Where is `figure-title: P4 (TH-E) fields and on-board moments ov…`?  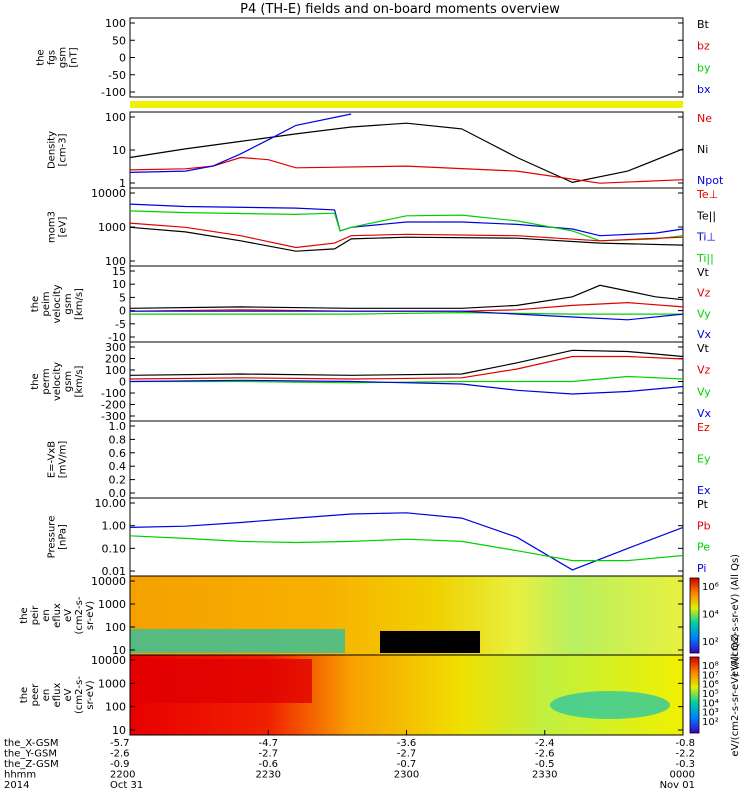
figure-title: P4 (TH-E) fields and on-board moments ov… is located at coordinates (400, 9).